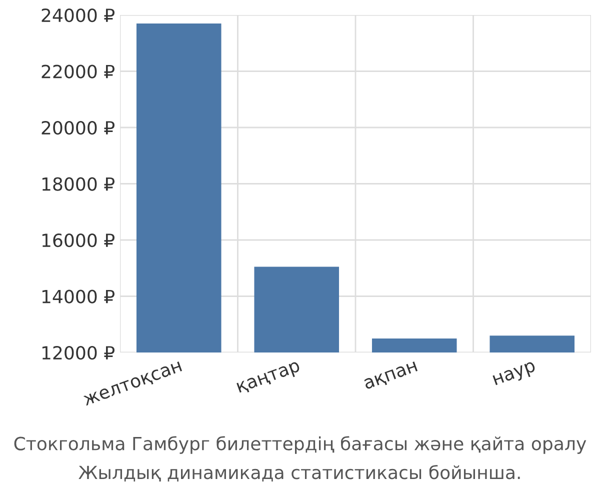  Describe the element at coordinates (390, 376) in the screenshot. I see `x-tick-label: ақпан` at that location.